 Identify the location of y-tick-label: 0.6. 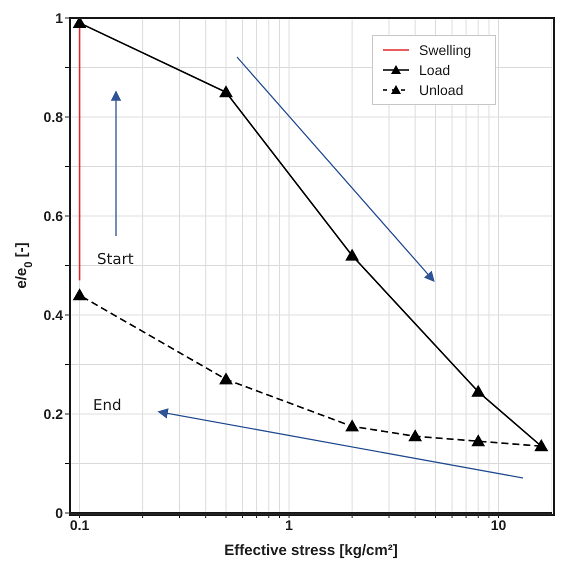
(54, 216).